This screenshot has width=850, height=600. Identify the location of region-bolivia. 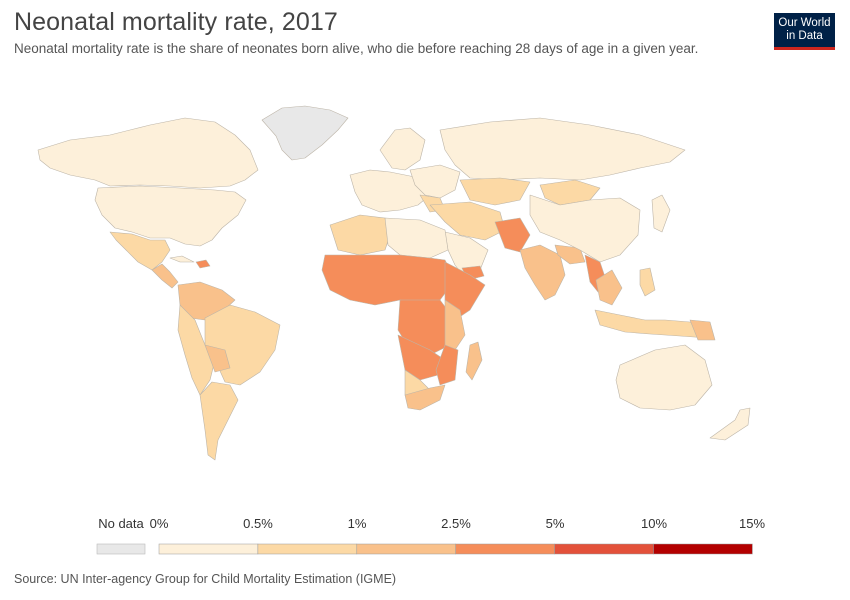
(217, 358).